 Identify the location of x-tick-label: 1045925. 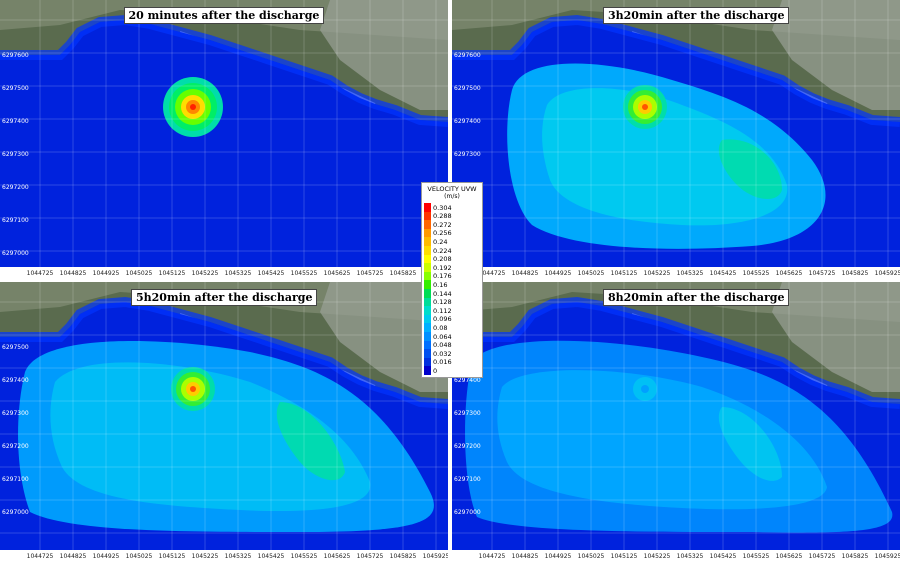
(435, 556).